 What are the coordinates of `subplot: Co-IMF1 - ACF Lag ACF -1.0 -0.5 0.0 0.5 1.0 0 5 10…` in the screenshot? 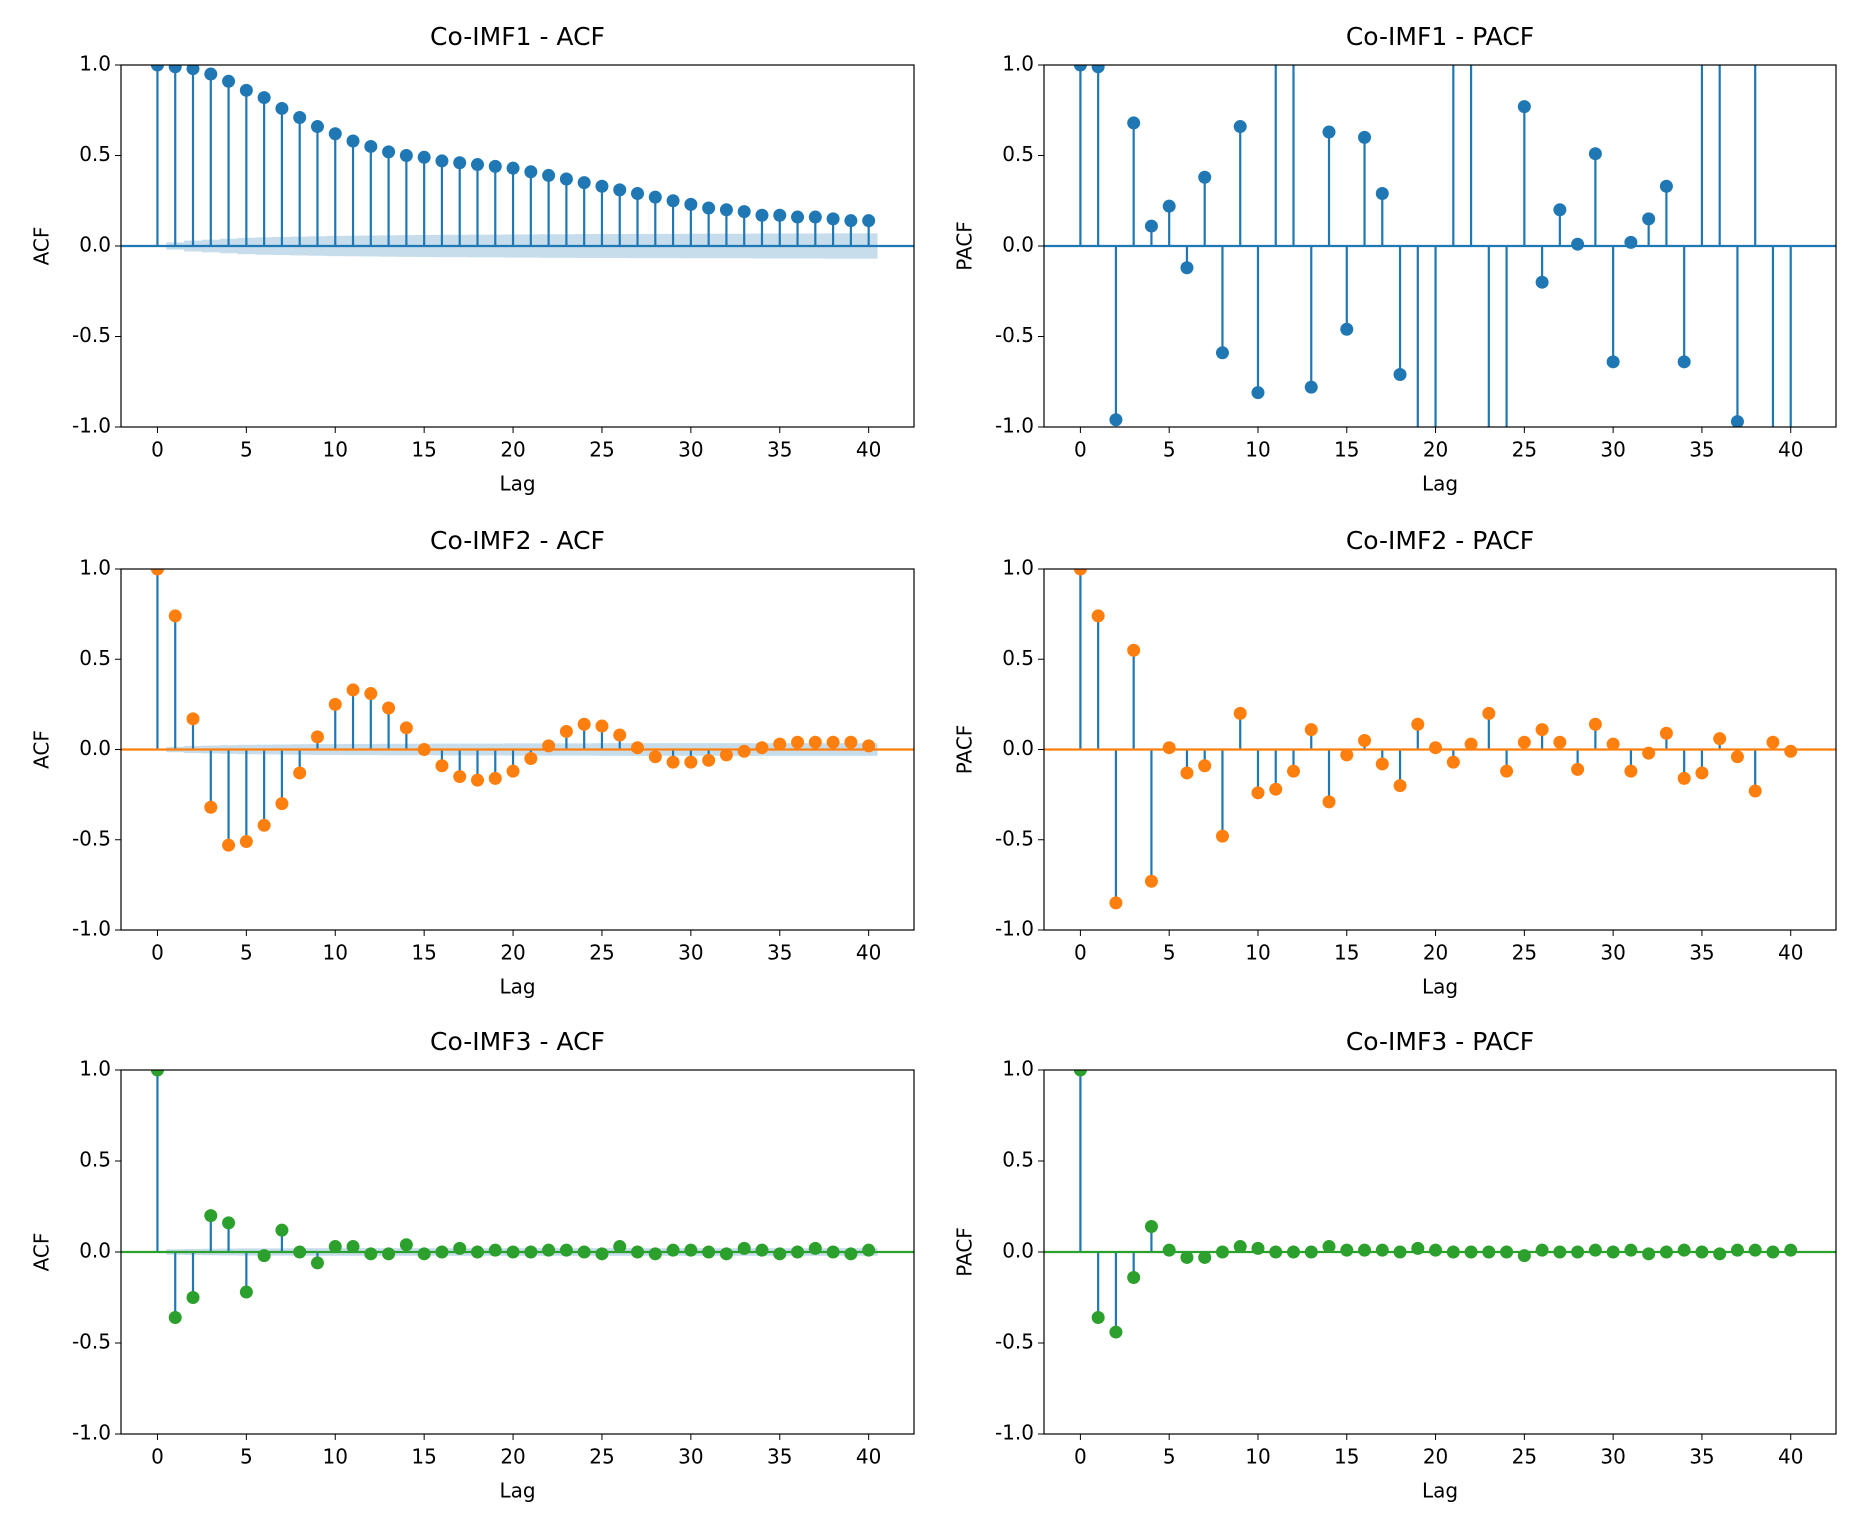 It's located at (472, 259).